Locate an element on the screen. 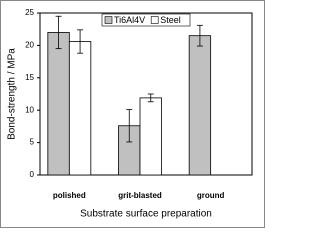 The height and width of the screenshot is (240, 320). legend-box is located at coordinates (146, 20).